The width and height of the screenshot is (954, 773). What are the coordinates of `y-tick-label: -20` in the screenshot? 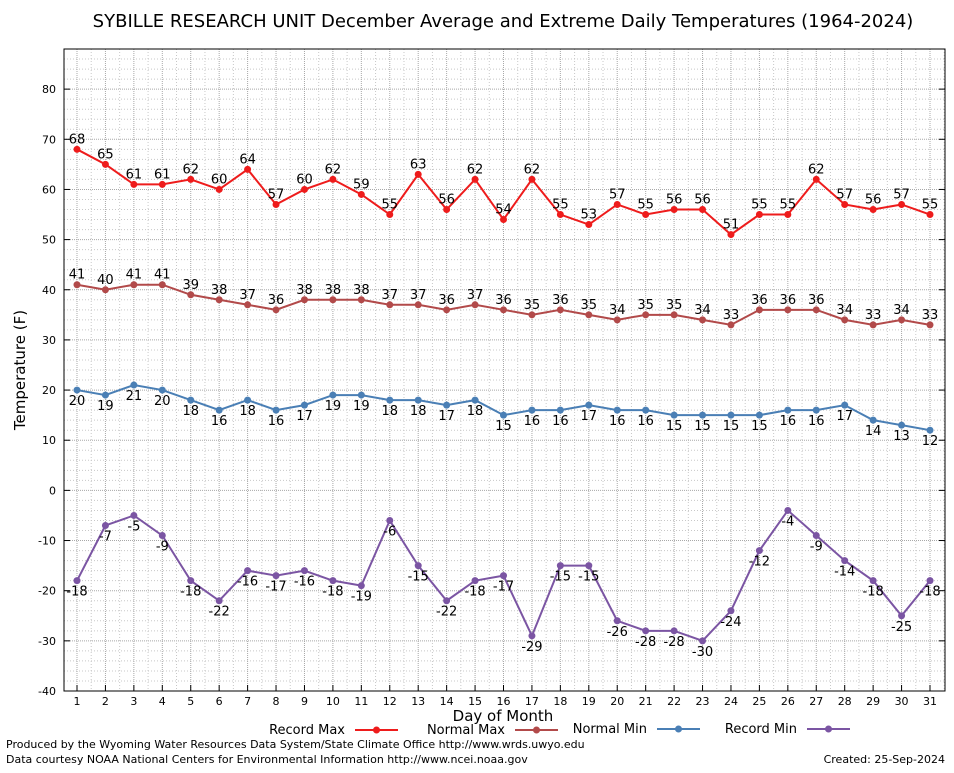 It's located at (47, 591).